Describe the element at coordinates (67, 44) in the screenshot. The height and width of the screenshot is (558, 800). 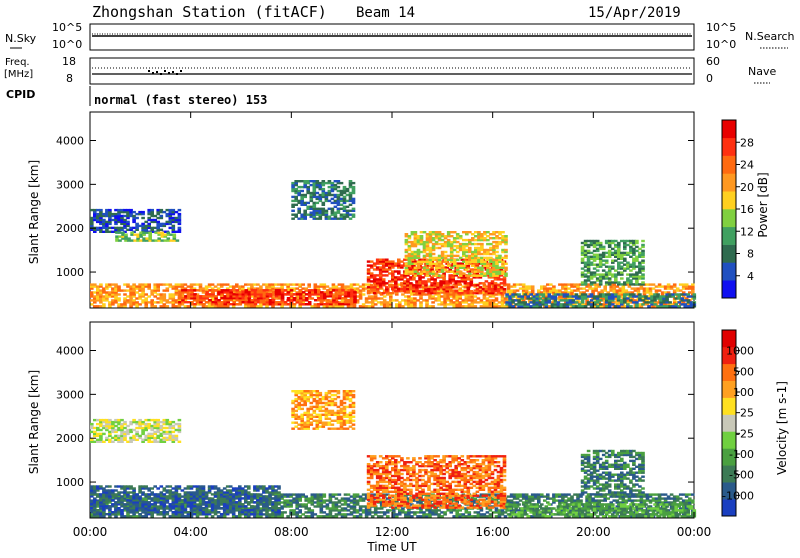
I see `nsky-tick-bottom: 10^0` at that location.